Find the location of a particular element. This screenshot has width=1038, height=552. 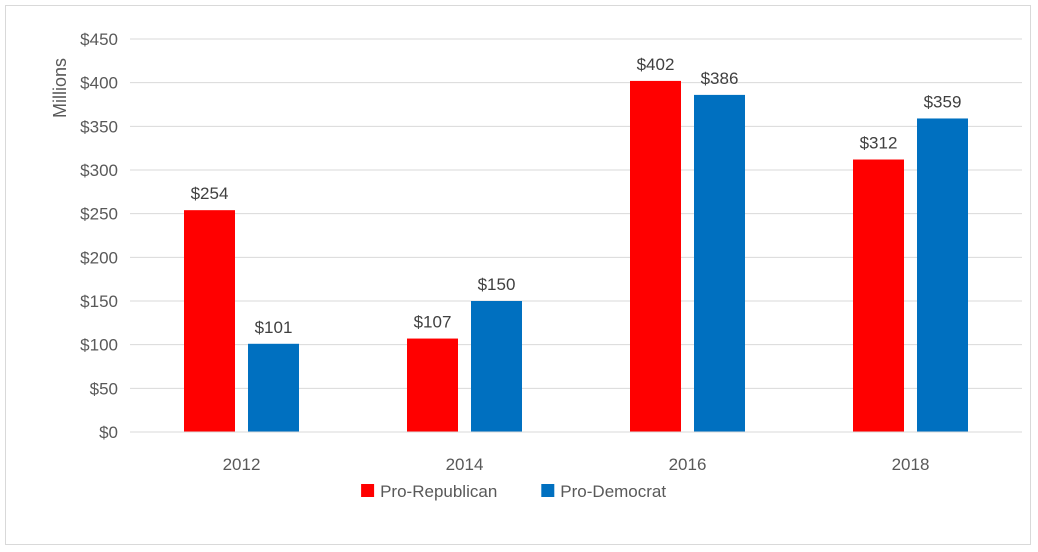

x-tick-label: 2012 is located at coordinates (242, 464).